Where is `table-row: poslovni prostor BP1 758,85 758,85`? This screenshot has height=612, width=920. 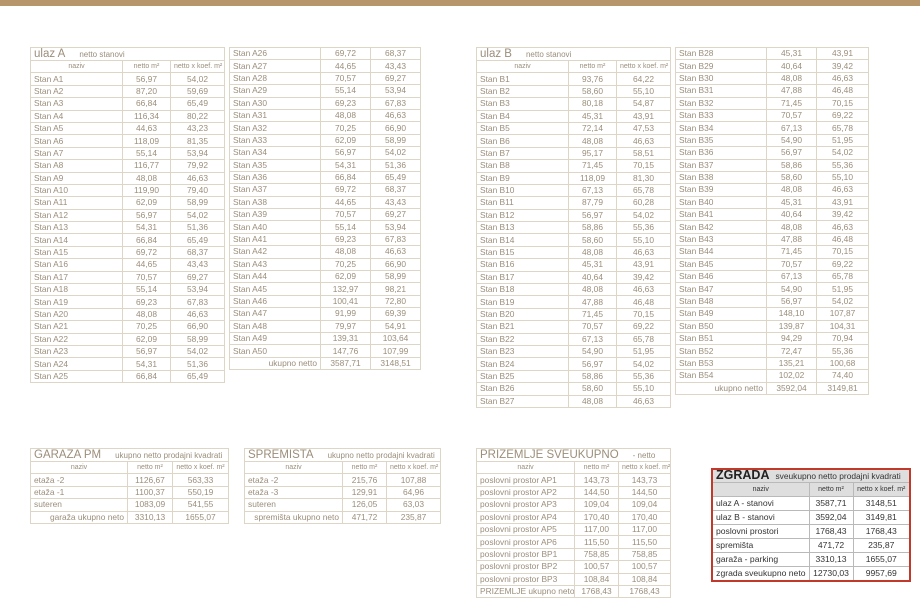
table-row: poslovni prostor BP1 758,85 758,85 is located at coordinates (574, 554).